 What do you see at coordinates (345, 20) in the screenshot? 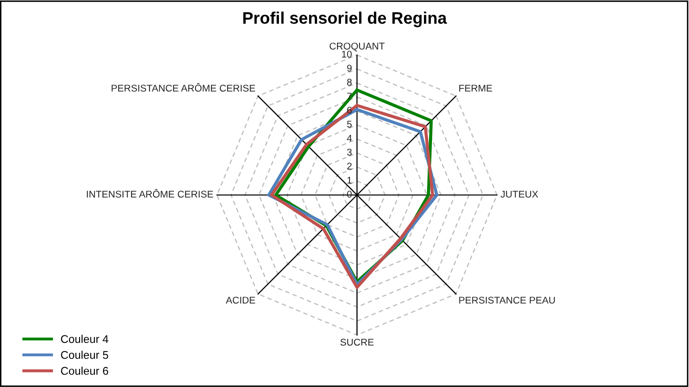
I see `chart-title: Profil sensoriel de Regina` at bounding box center [345, 20].